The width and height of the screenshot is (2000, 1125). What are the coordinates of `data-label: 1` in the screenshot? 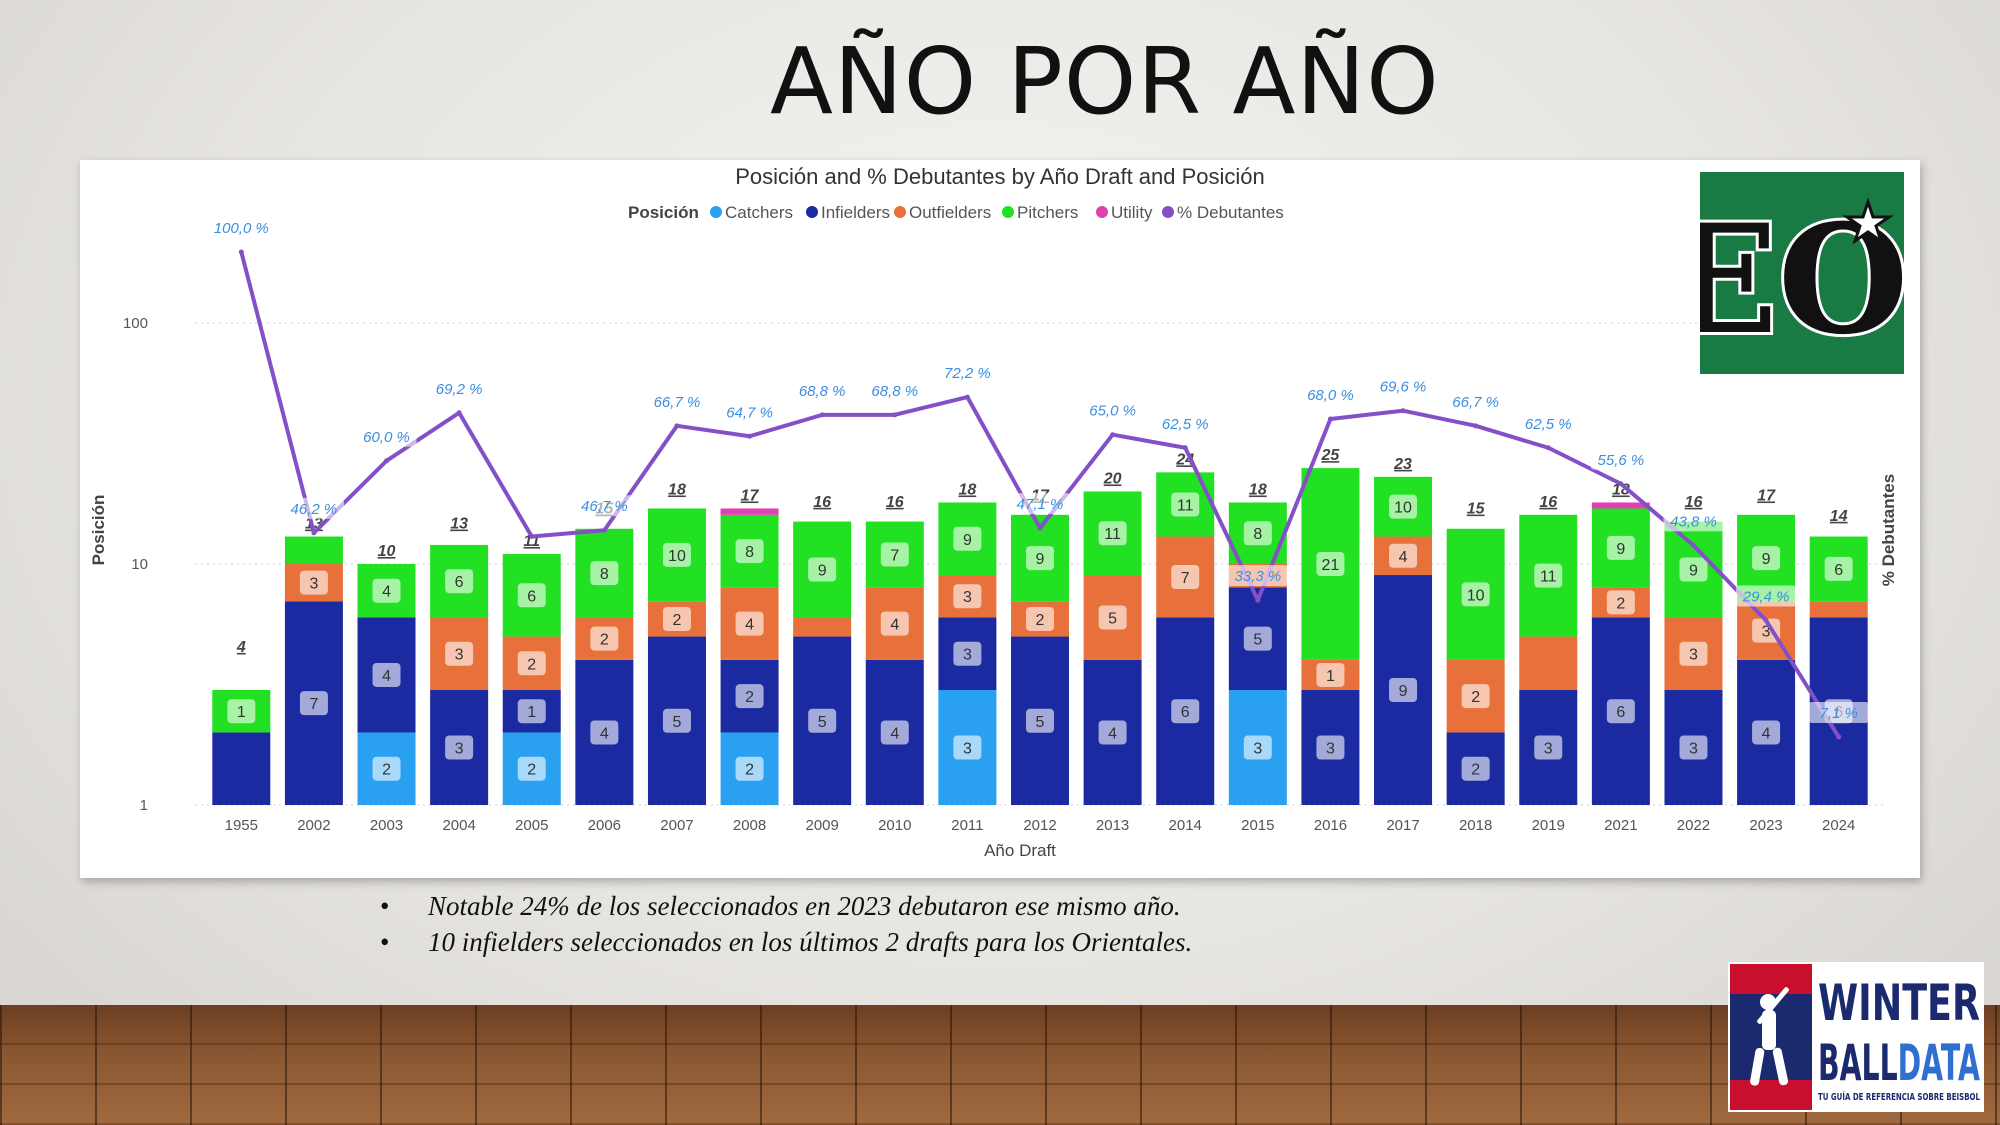 It's located at (241, 712).